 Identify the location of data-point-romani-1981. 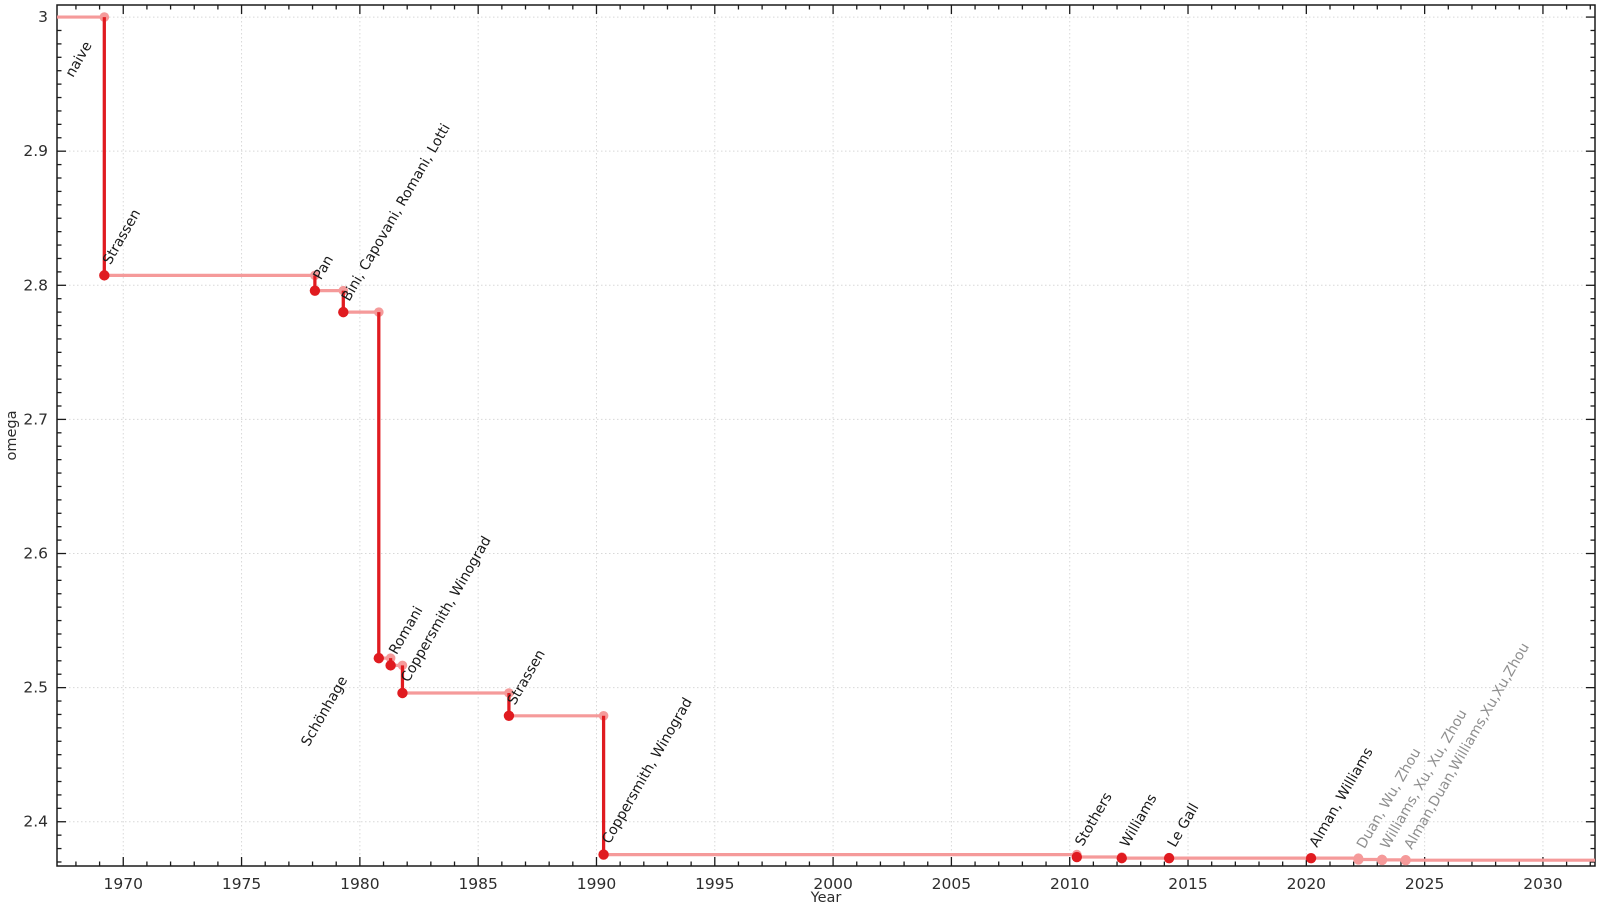
(390, 665).